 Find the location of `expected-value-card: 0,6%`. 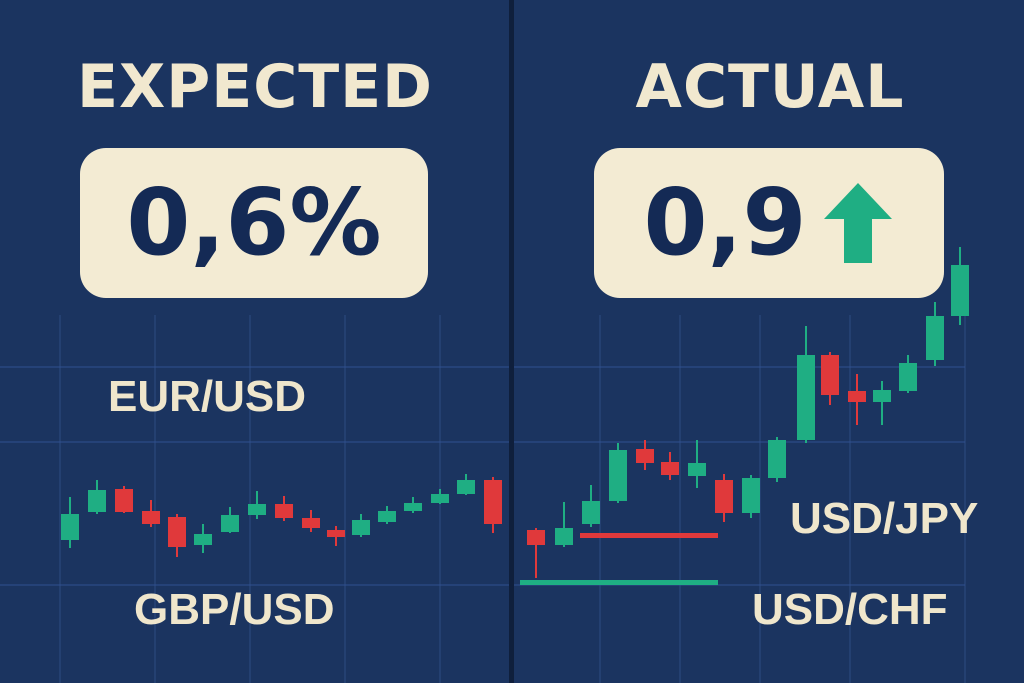

expected-value-card: 0,6% is located at coordinates (254, 223).